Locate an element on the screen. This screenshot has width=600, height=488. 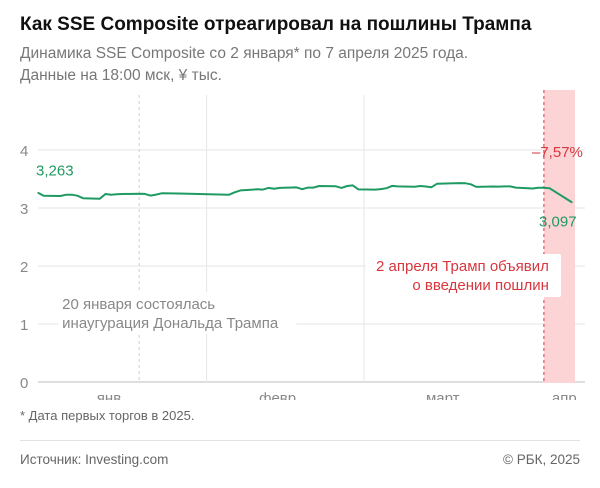
subtitle-line-2: Данные на 18:00 мск, ¥ тыс. is located at coordinates (121, 75).